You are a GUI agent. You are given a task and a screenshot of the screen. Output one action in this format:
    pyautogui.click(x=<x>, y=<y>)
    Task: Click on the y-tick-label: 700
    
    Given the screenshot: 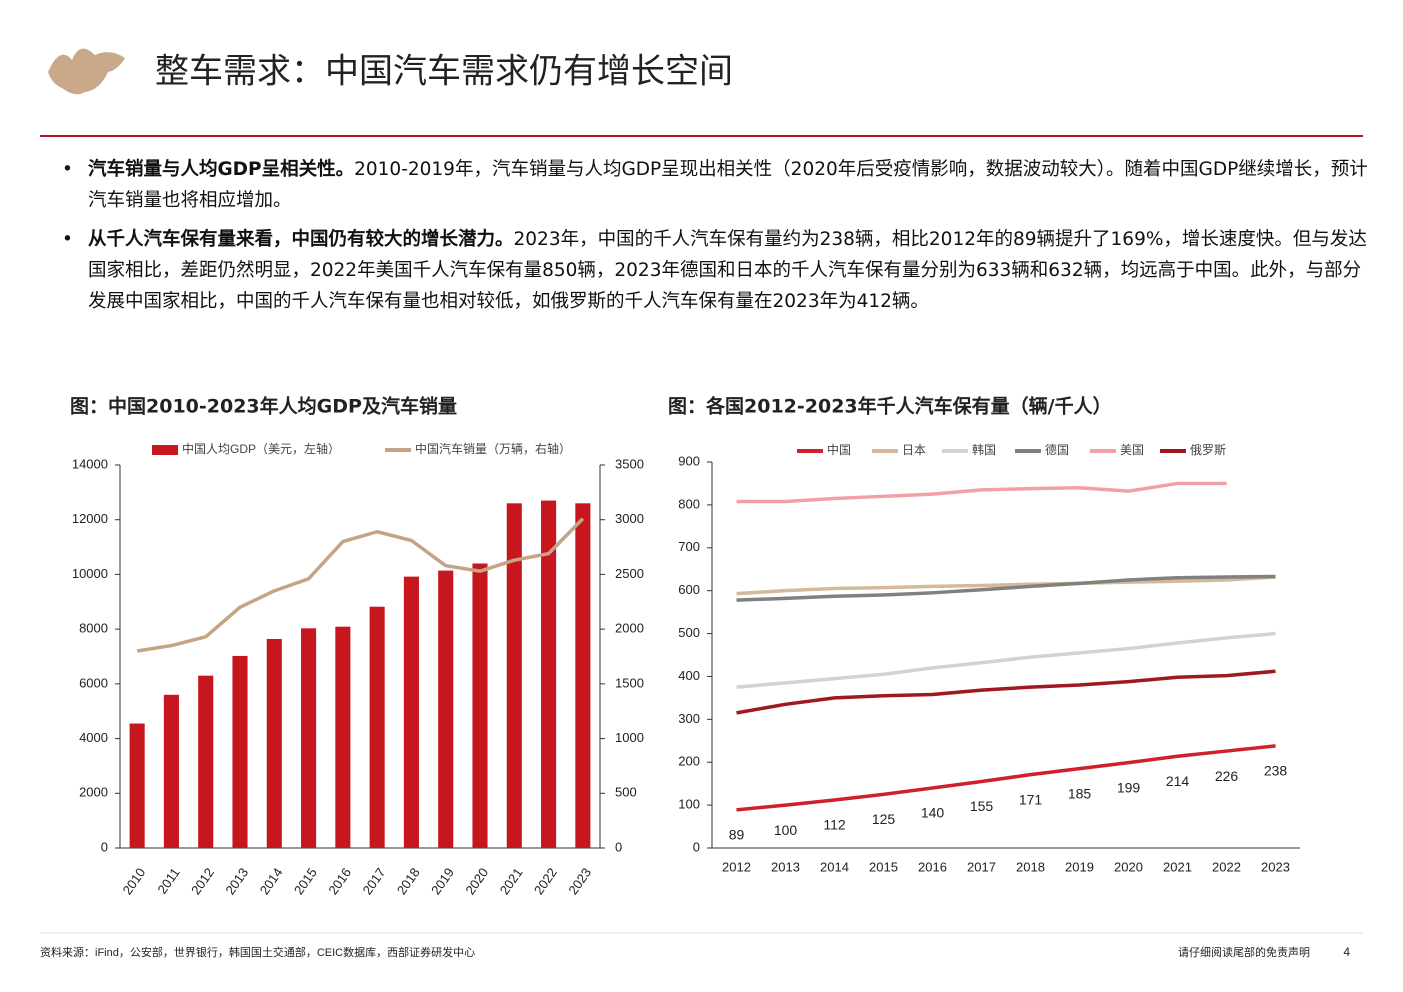 What is the action you would take?
    pyautogui.click(x=689, y=546)
    